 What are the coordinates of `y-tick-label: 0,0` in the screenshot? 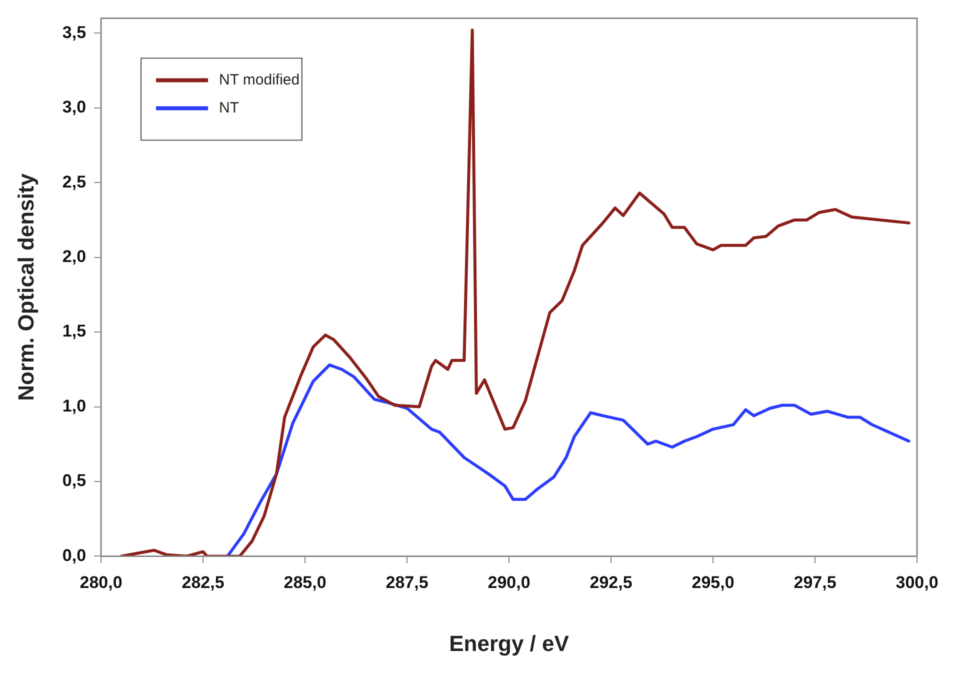 It's located at (74, 555).